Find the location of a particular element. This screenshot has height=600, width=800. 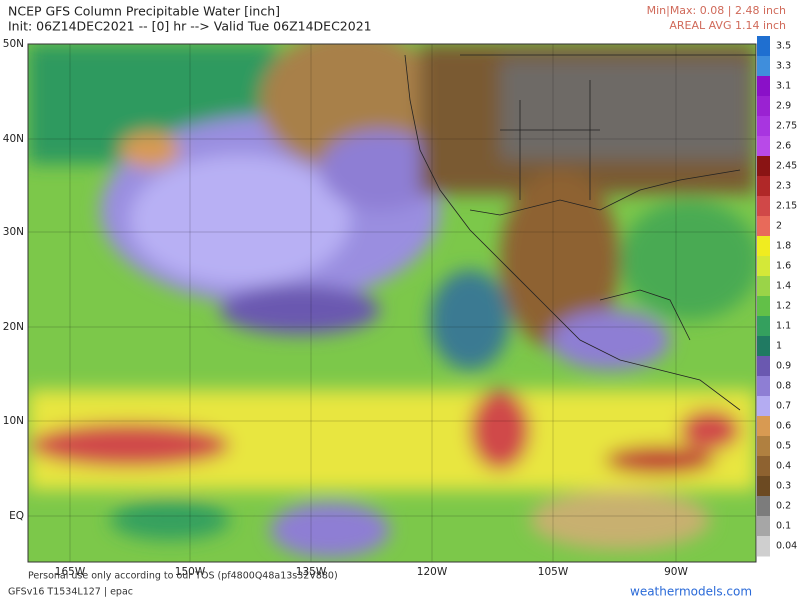

lat-labels: 50N 40N 30N 20N 10N EQ is located at coordinates (13, 280).